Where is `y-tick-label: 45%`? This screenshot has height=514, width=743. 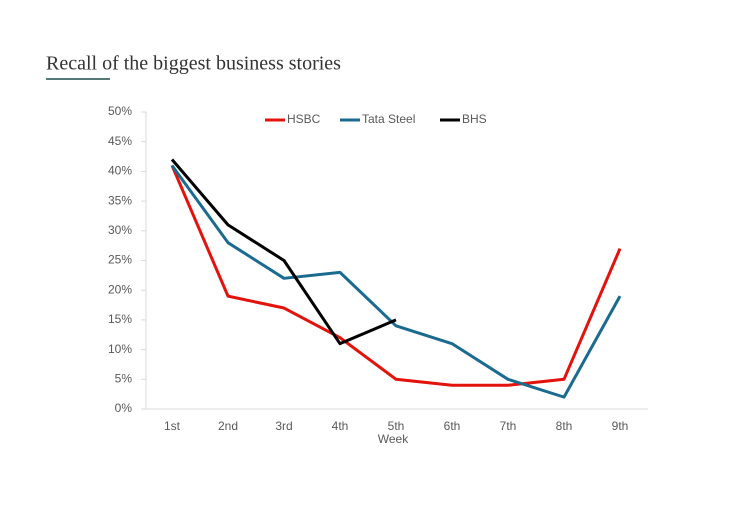
y-tick-label: 45% is located at coordinates (120, 141).